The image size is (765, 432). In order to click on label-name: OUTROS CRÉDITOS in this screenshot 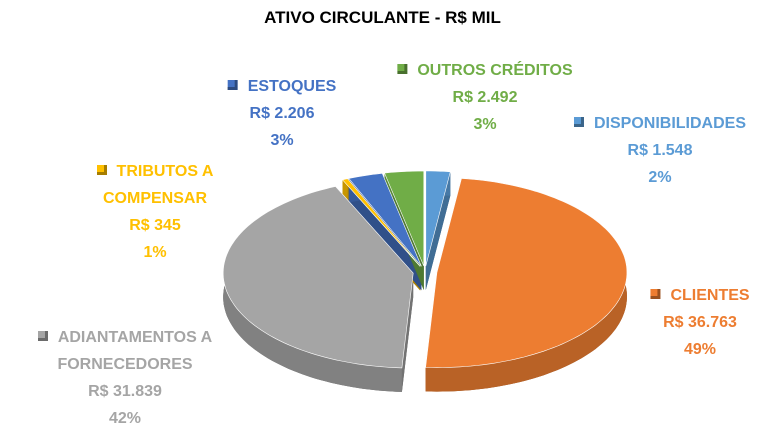, I will do `click(485, 70)`.